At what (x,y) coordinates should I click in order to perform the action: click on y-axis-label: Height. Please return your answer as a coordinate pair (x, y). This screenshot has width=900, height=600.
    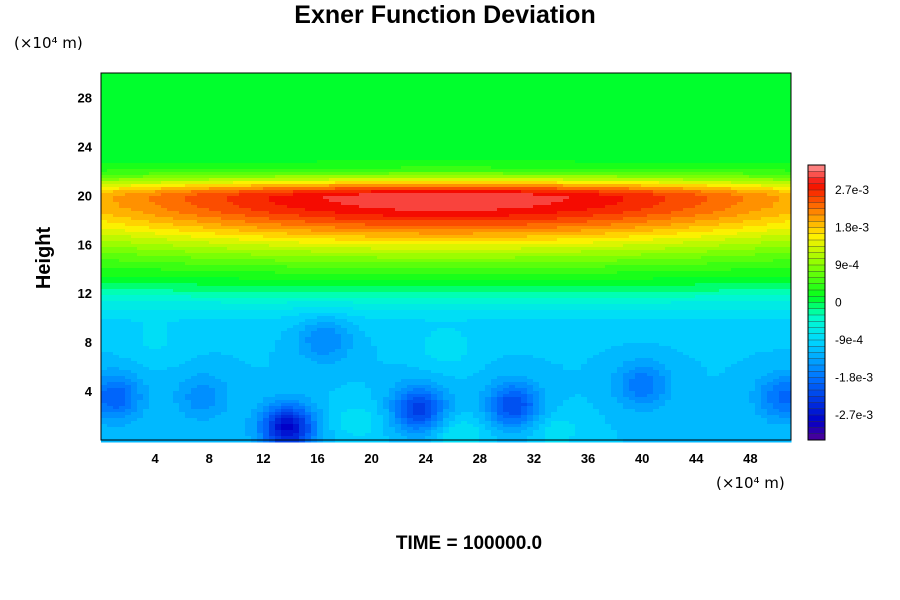
    Looking at the image, I should click on (44, 258).